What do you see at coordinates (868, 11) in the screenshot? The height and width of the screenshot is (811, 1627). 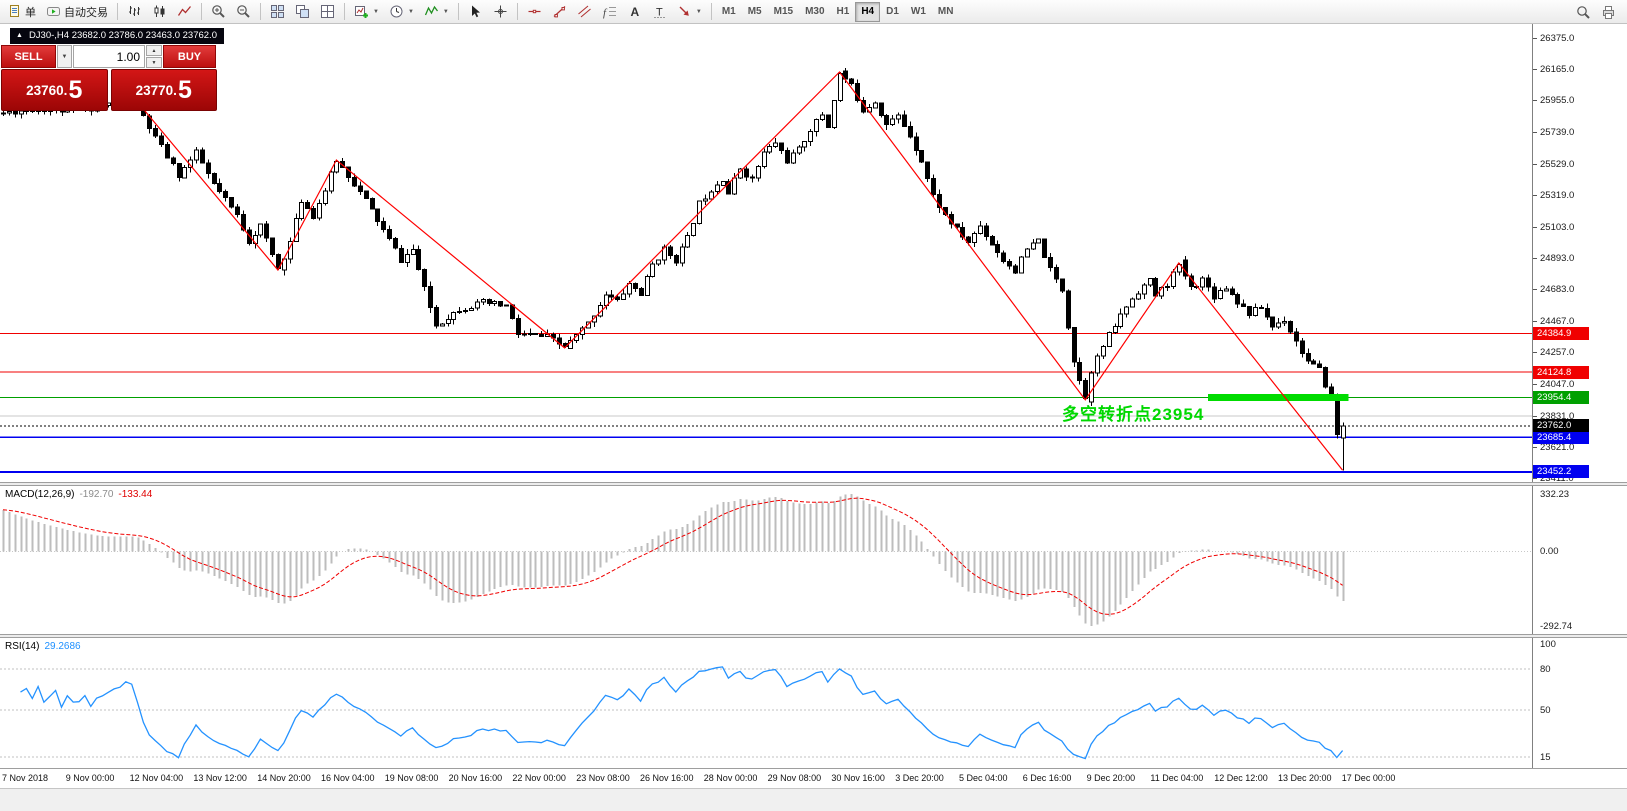 I see `timeframe-h4-button: H4` at bounding box center [868, 11].